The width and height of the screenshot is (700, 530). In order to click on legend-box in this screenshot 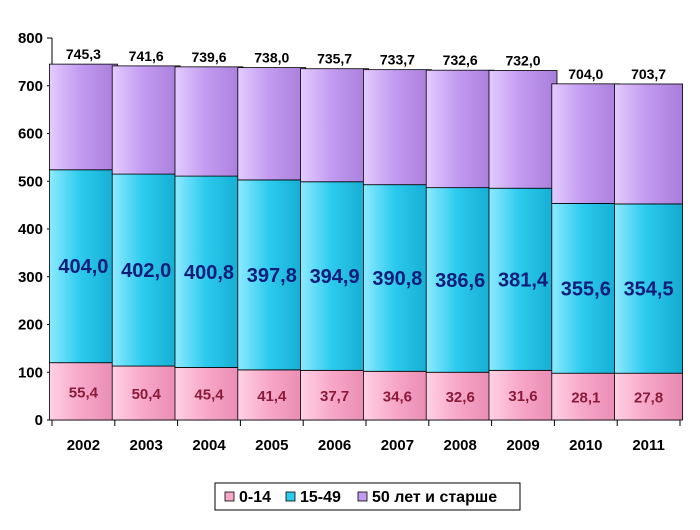, I will do `click(367, 496)`.